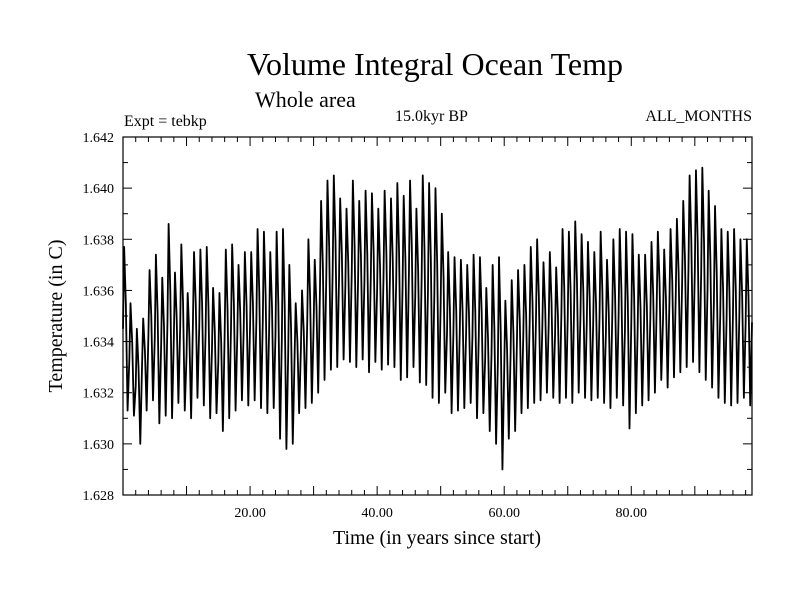 The height and width of the screenshot is (600, 800). I want to click on y-axis-tick-labels: 1.628 1.630 1.632 1.634 1.636 1.638 1.640 1.642, so click(99, 317).